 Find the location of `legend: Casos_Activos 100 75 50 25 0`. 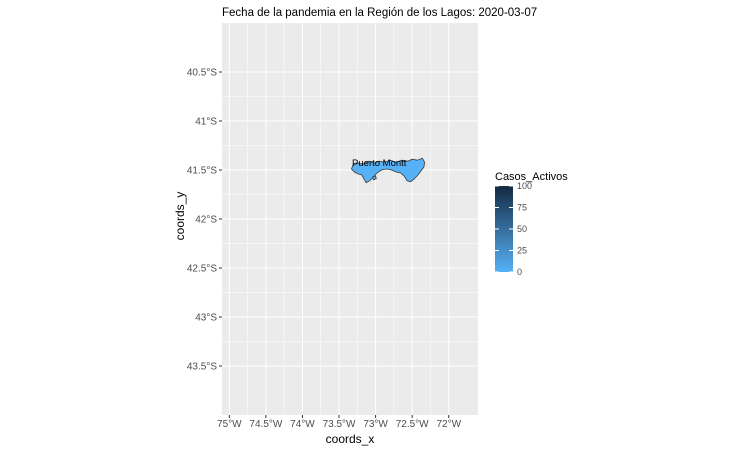

legend: Casos_Activos 100 75 50 25 0 is located at coordinates (531, 224).